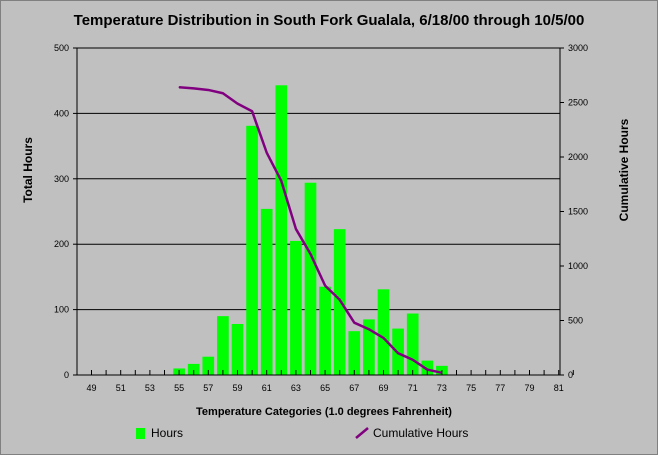 The width and height of the screenshot is (658, 455). I want to click on x-tick-label-79: 79, so click(529, 388).